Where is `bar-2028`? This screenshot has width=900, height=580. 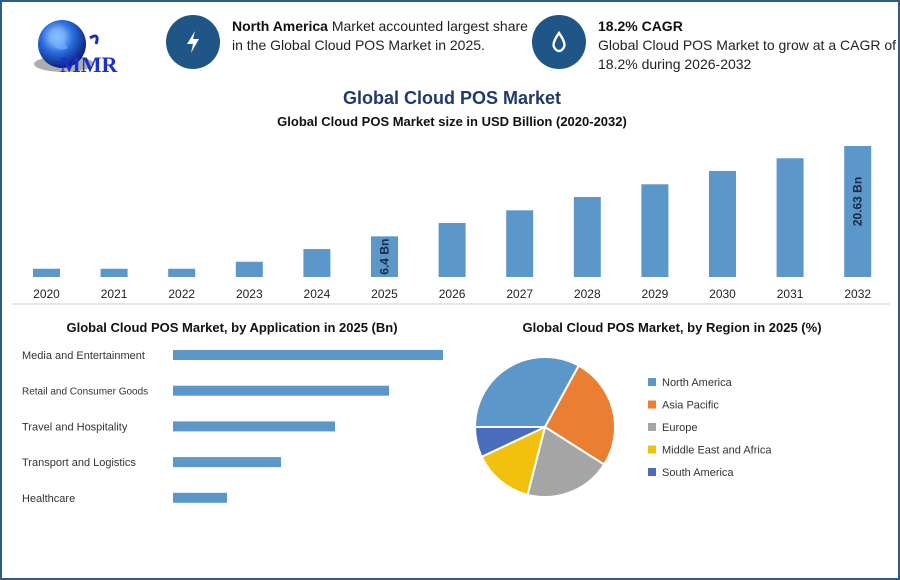 bar-2028 is located at coordinates (587, 236).